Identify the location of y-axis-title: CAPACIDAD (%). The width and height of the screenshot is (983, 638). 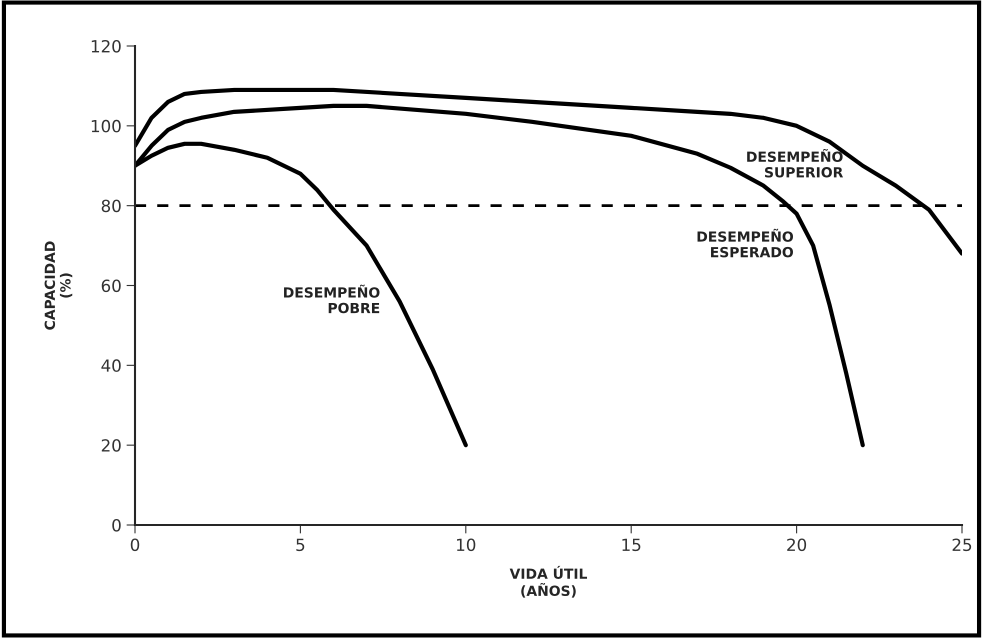
(58, 285).